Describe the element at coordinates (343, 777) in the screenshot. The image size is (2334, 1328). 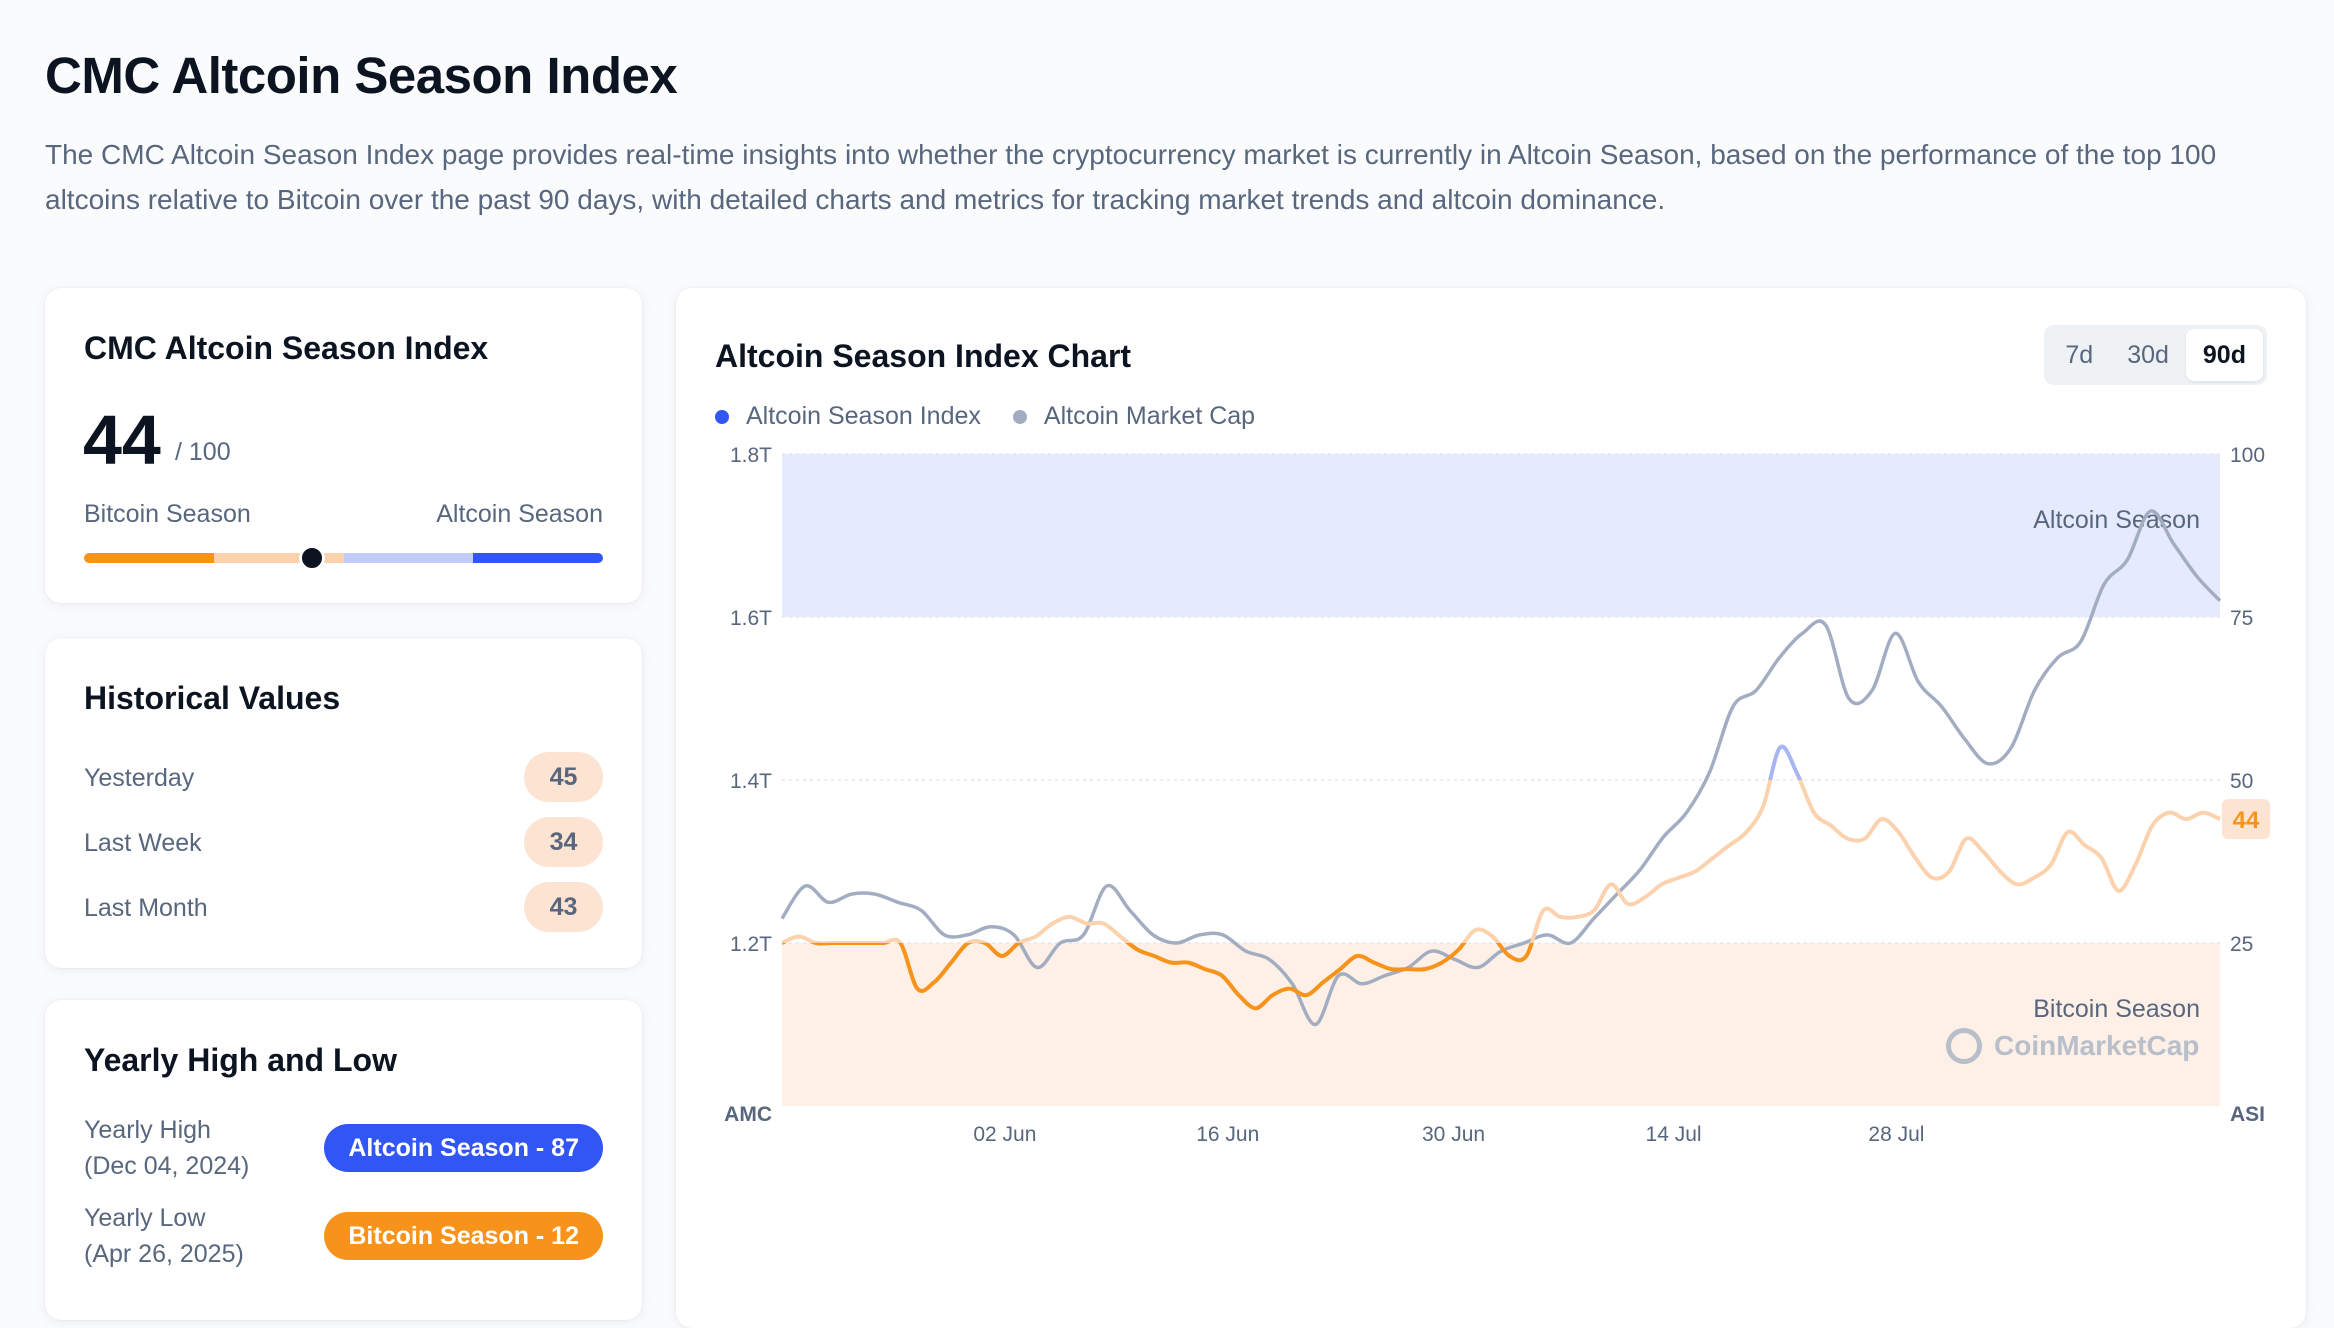
I see `historical-row-yesterday: Yesterday 45` at that location.